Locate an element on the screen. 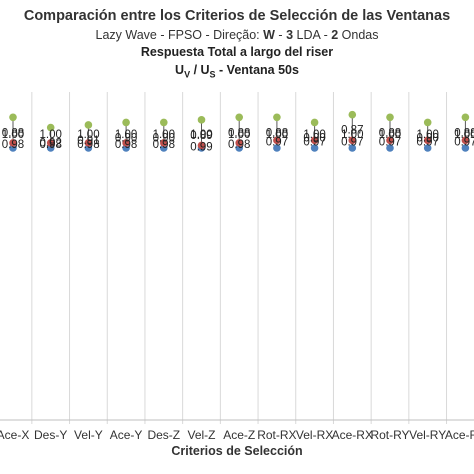  x-tick-label: Ace-RY is located at coordinates (459, 435).